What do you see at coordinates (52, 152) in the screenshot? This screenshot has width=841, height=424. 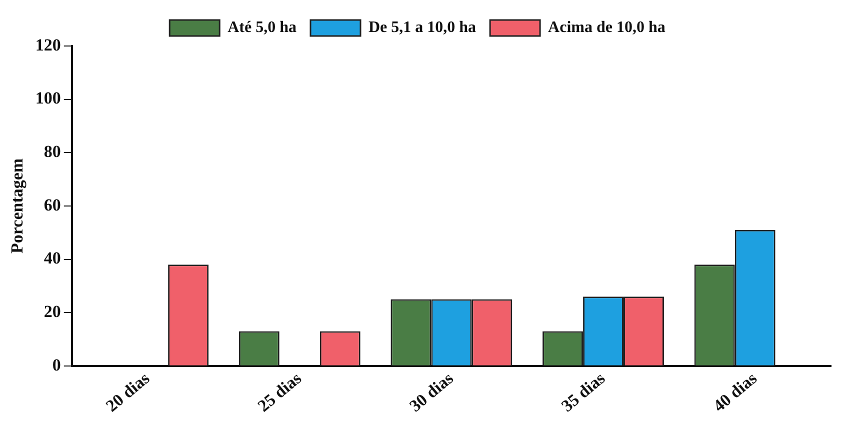 I see `y-tick-label: 80` at bounding box center [52, 152].